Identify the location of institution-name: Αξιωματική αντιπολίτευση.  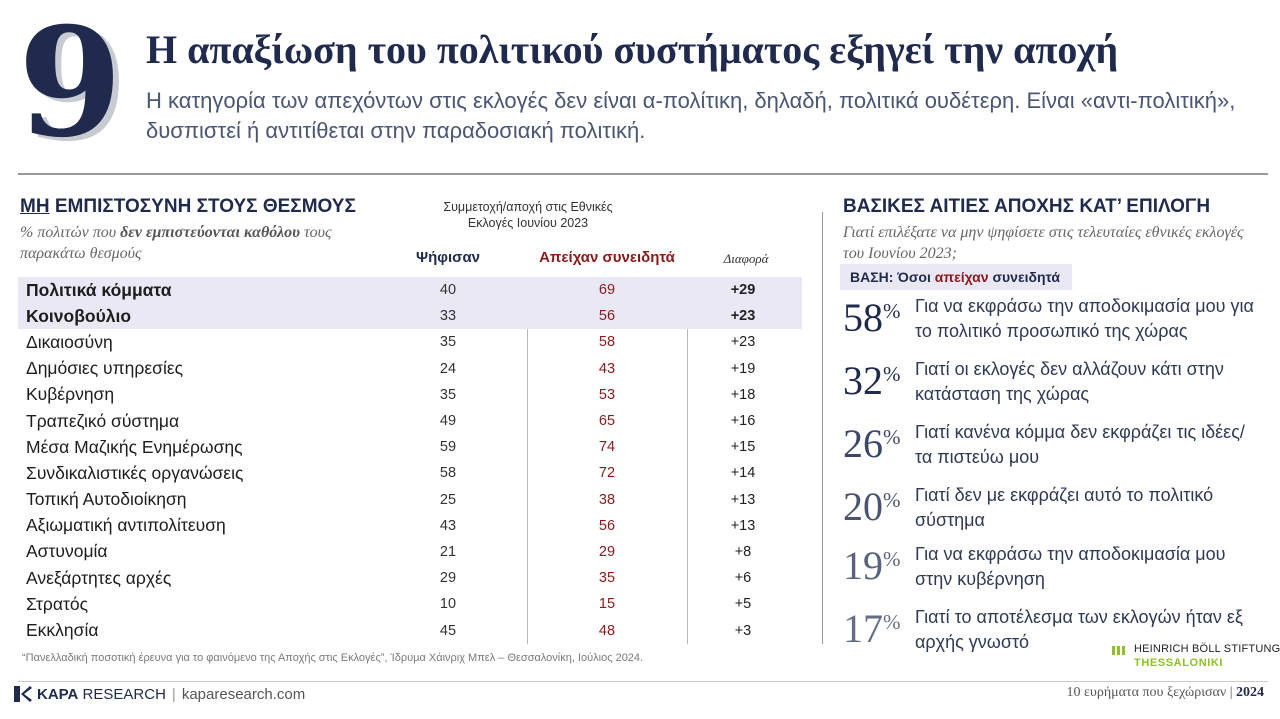
(126, 525).